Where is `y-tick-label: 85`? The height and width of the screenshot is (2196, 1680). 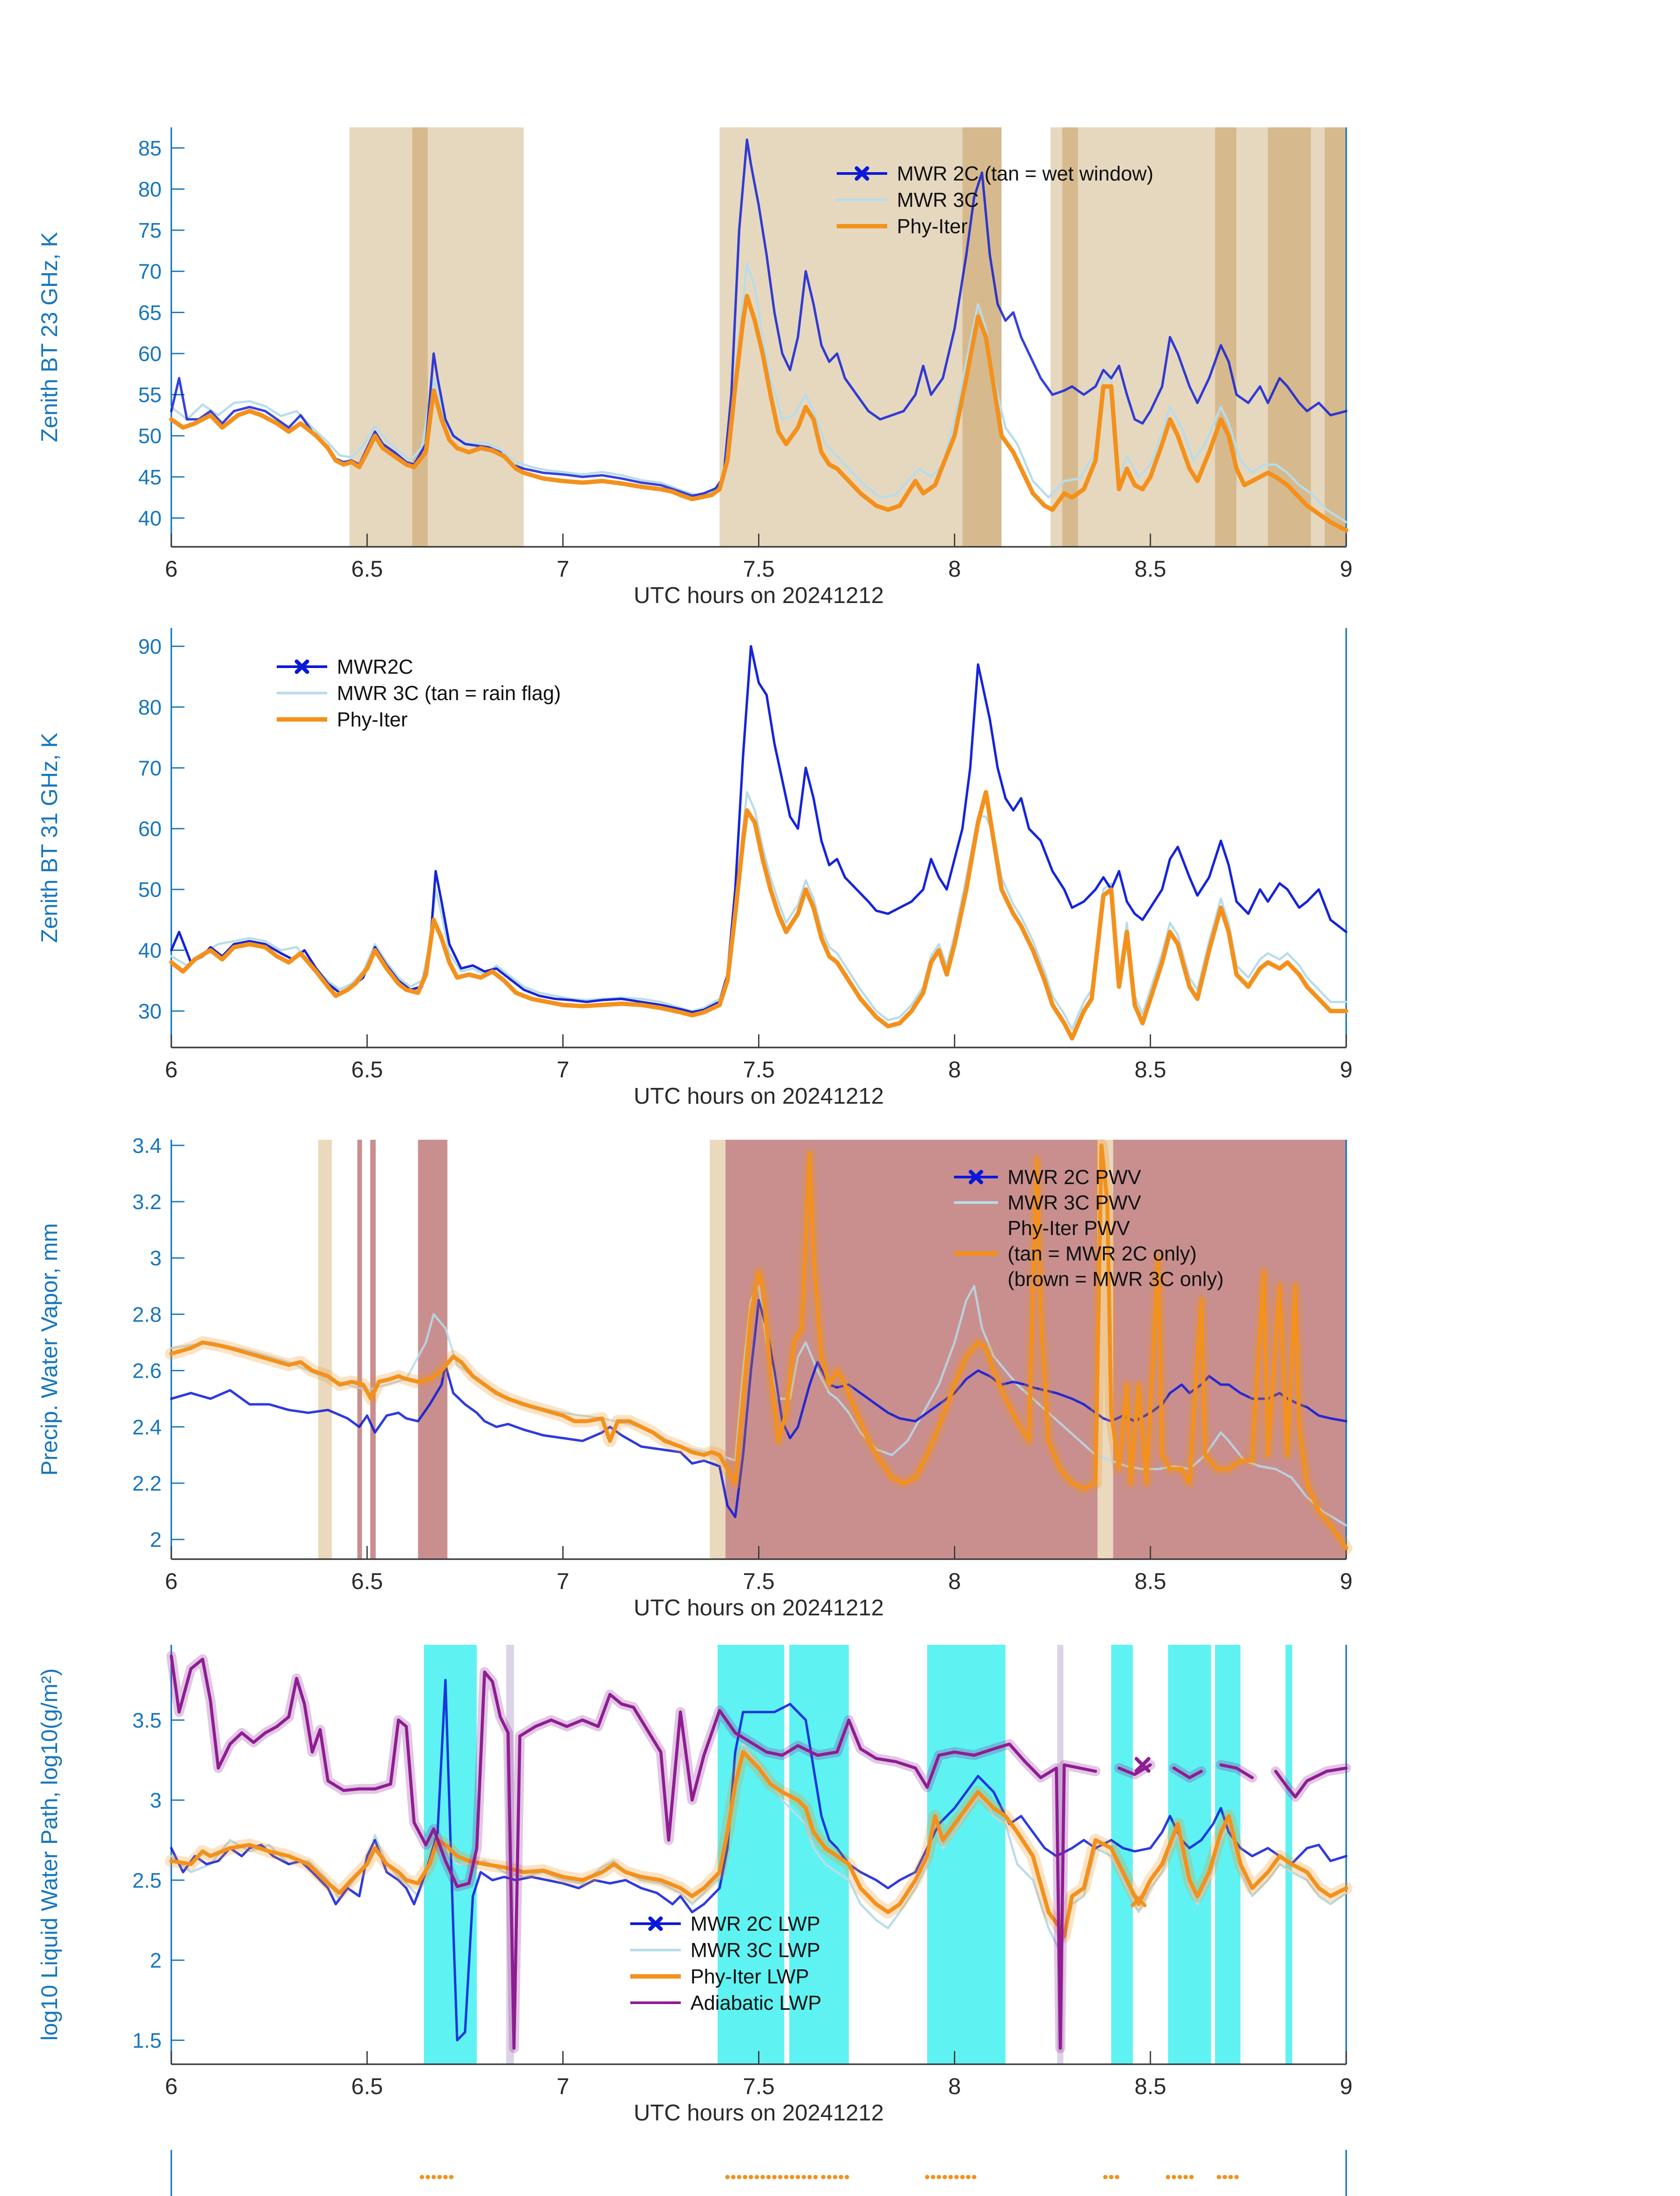
y-tick-label: 85 is located at coordinates (150, 148).